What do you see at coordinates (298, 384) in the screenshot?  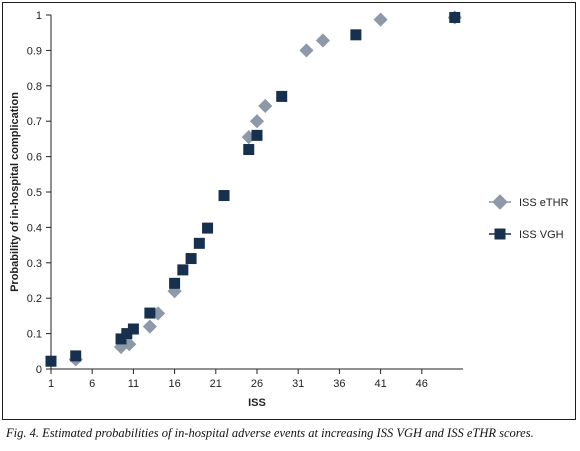 I see `x-tick-label: 31` at bounding box center [298, 384].